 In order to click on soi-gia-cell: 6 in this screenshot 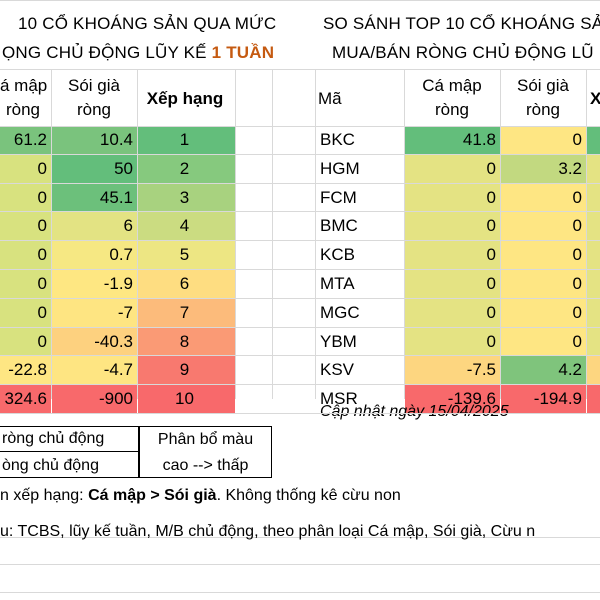, I will do `click(128, 226)`.